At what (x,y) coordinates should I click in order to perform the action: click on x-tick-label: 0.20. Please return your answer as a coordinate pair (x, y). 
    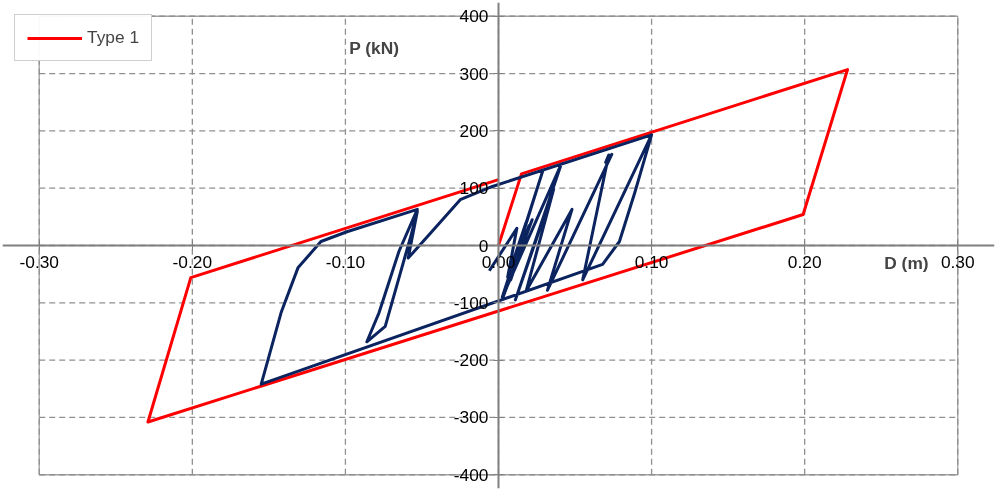
    Looking at the image, I should click on (804, 261).